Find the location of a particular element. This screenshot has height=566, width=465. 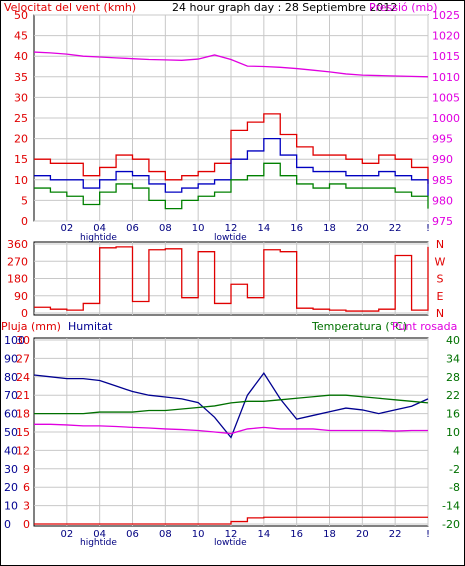

temperature-tick-label: -2 is located at coordinates (454, 469).